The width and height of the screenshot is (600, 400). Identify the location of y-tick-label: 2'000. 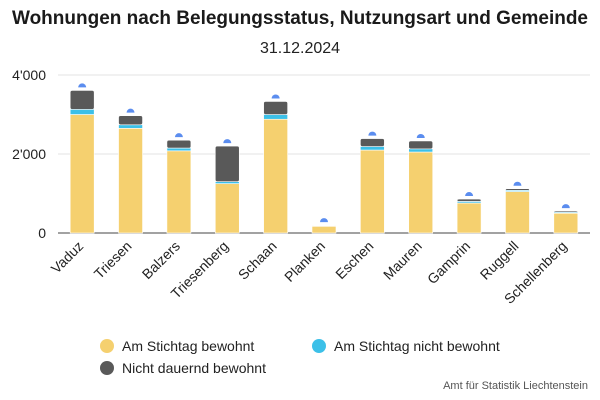
(29, 154).